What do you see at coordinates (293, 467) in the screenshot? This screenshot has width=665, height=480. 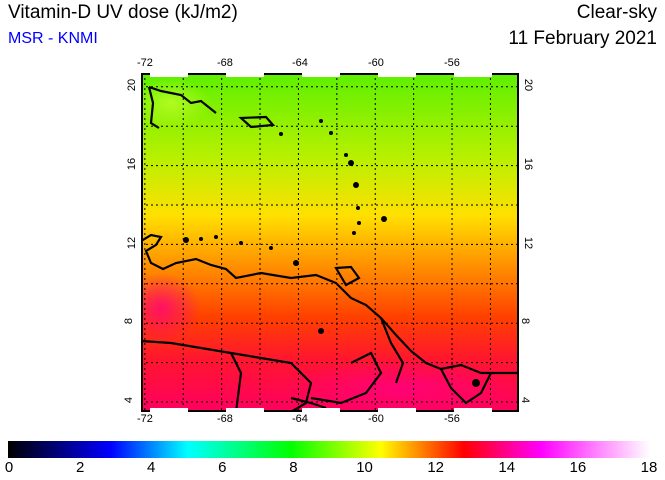 I see `colorbar-label: 8` at bounding box center [293, 467].